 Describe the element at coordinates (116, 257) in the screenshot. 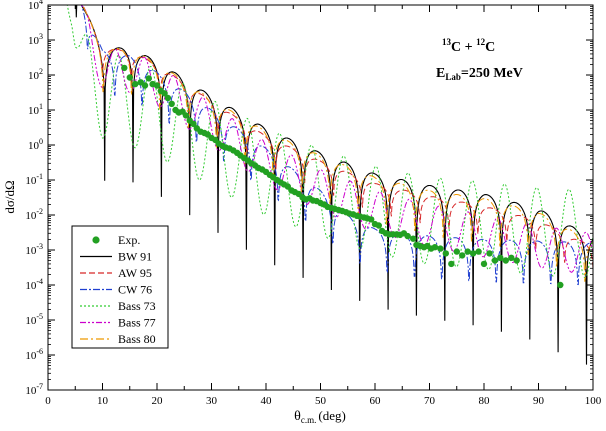

I see `legend-item-bw-91: BW 91` at that location.